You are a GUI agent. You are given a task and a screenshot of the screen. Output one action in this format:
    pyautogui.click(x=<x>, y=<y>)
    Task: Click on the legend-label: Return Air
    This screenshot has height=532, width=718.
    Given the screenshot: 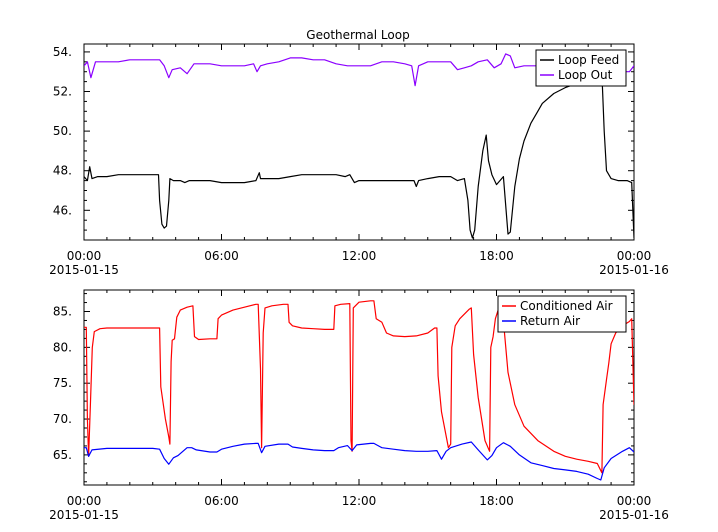 What is the action you would take?
    pyautogui.click(x=550, y=321)
    